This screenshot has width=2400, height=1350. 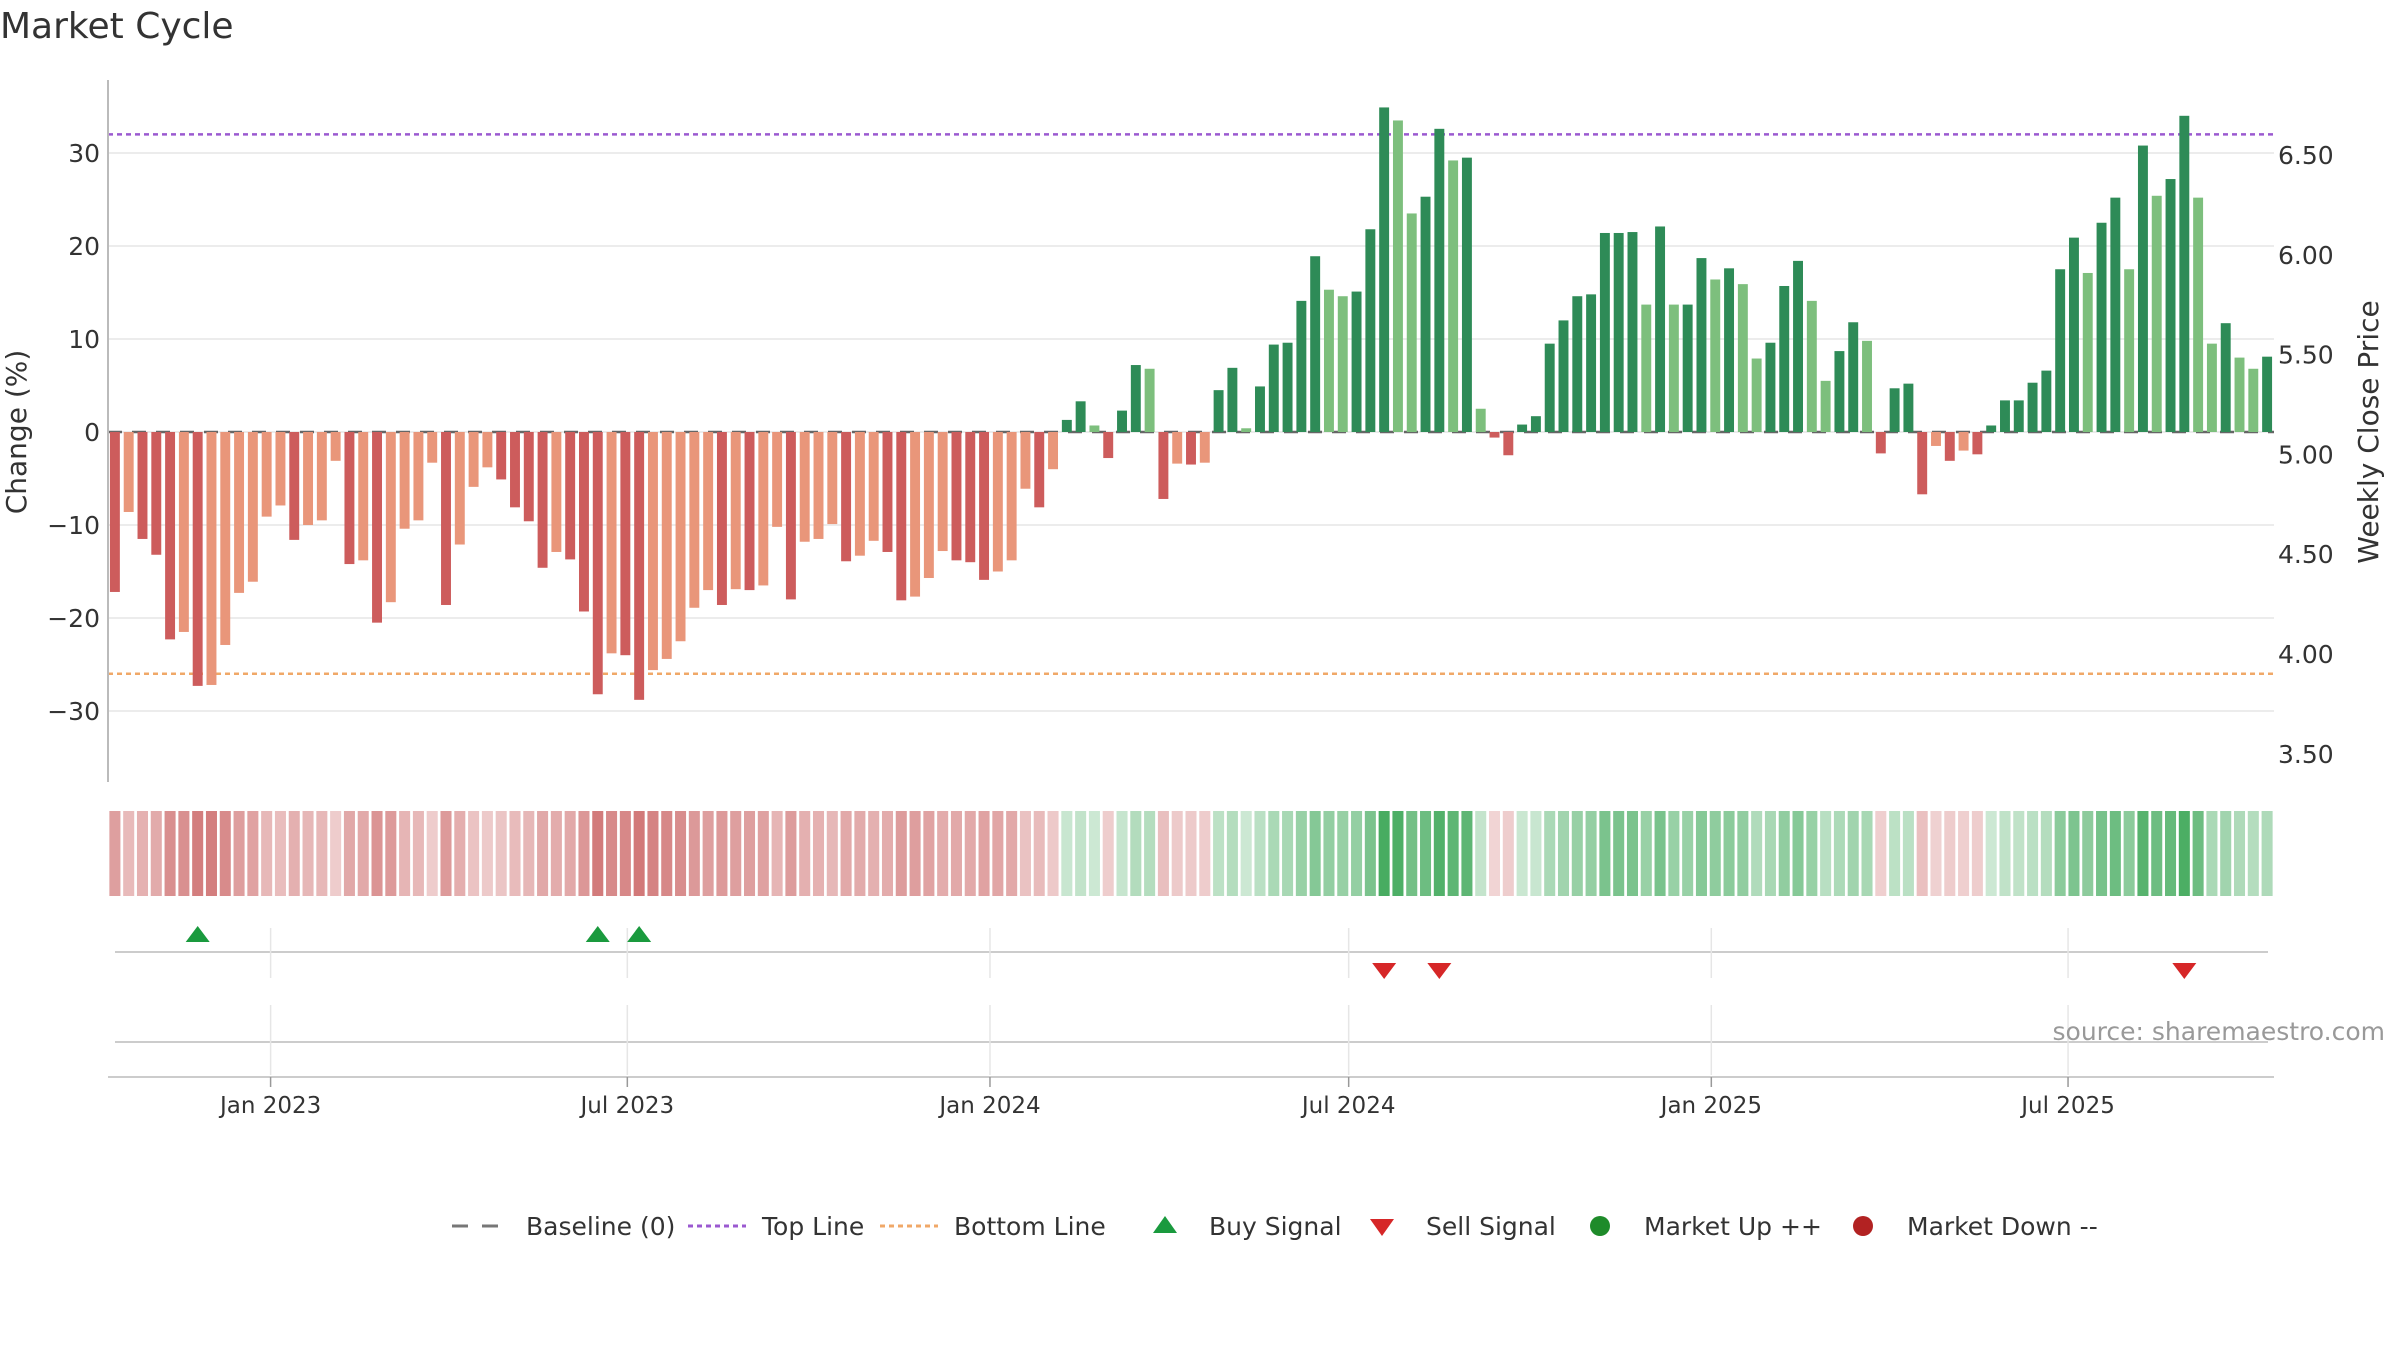 I want to click on y-tick-label-left: 0, so click(x=92, y=432).